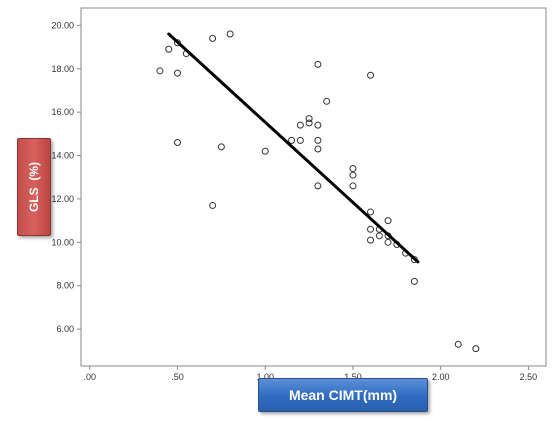 This screenshot has height=430, width=558. I want to click on x-tick-label: 1.50, so click(353, 377).